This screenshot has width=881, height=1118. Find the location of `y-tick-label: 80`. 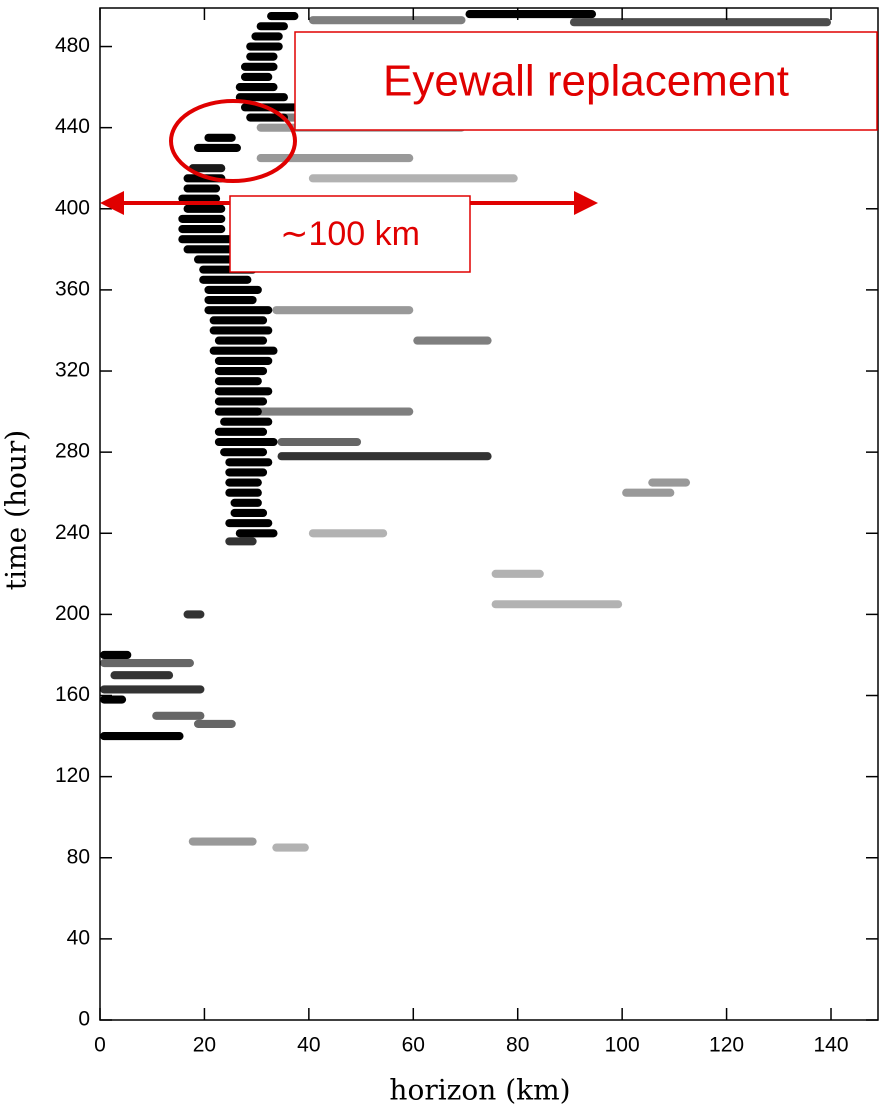

y-tick-label: 80 is located at coordinates (78, 856).